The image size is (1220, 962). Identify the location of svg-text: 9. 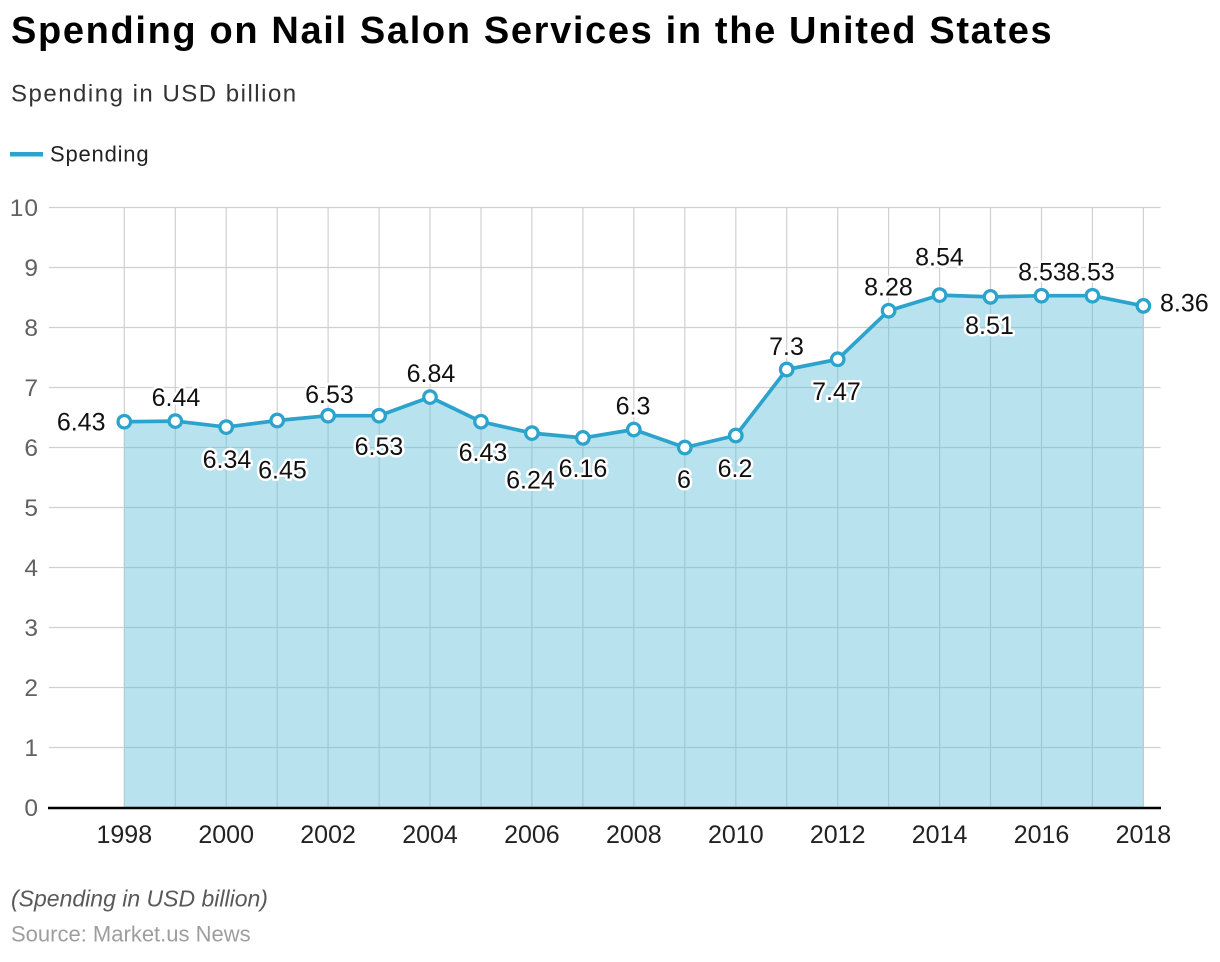
(31, 268).